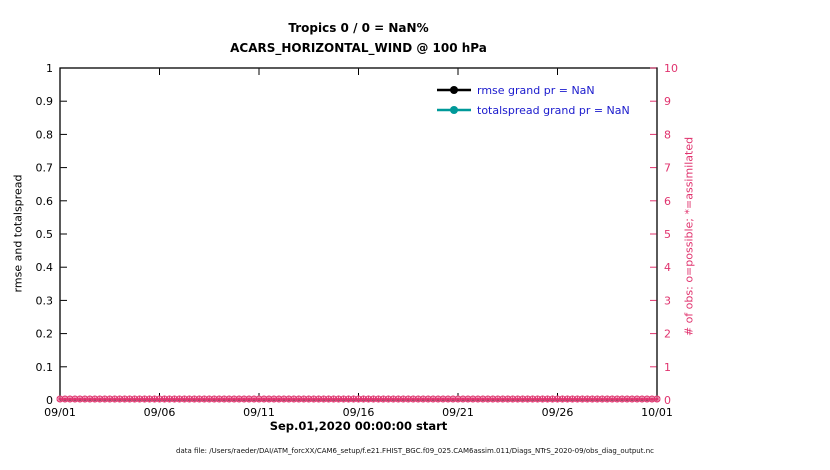  What do you see at coordinates (667, 334) in the screenshot?
I see `tick-label: 2` at bounding box center [667, 334].